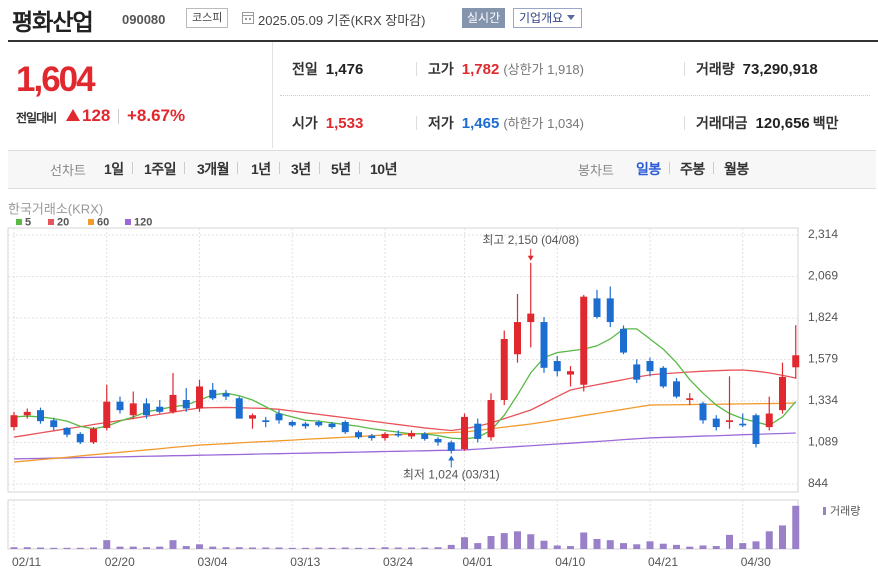  Describe the element at coordinates (780, 69) in the screenshot. I see `item-value: 73,290,918` at that location.